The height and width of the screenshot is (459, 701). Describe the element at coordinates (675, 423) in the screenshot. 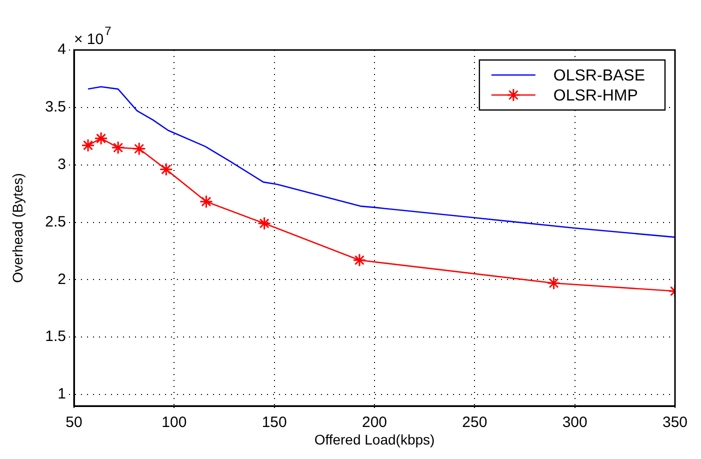

I see `x-tick-label: 350` at that location.